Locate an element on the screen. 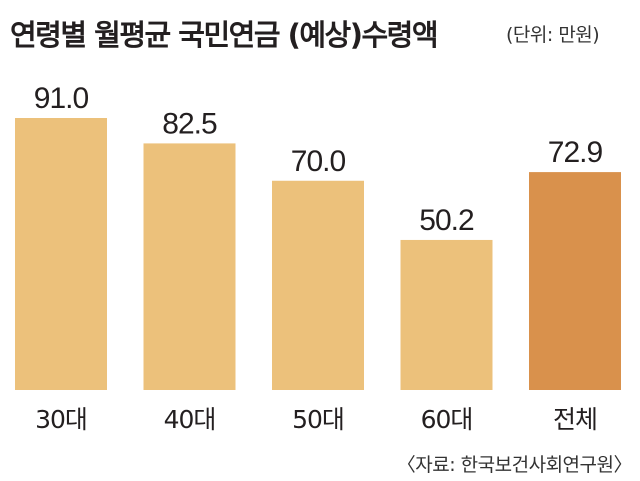 The height and width of the screenshot is (481, 640). bar-50대 is located at coordinates (318, 285).